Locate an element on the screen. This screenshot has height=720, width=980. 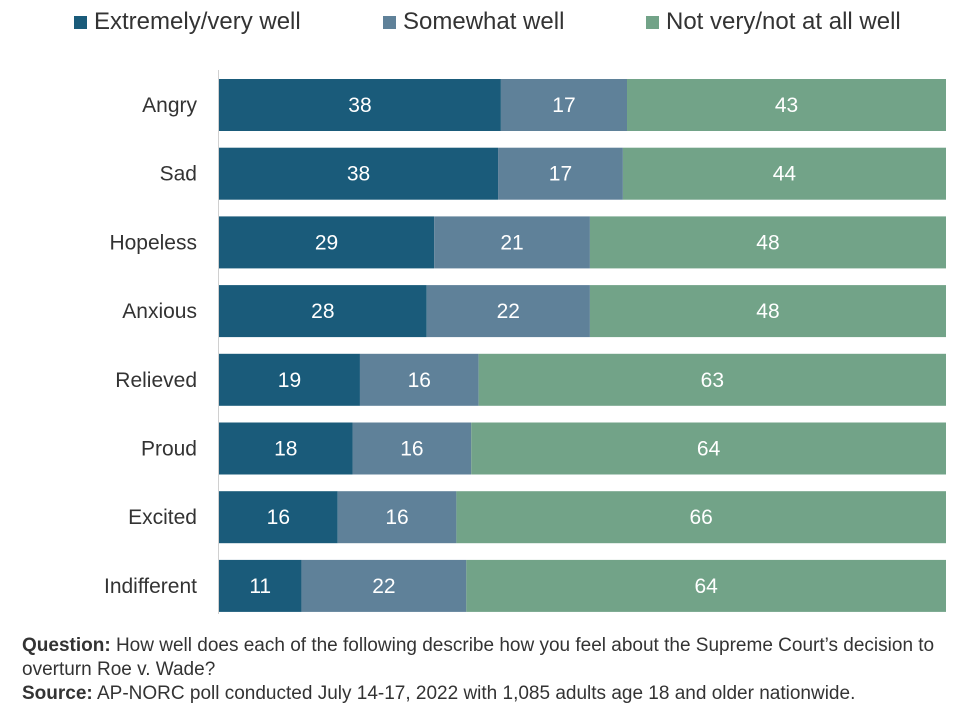
data-label: 43 is located at coordinates (786, 105).